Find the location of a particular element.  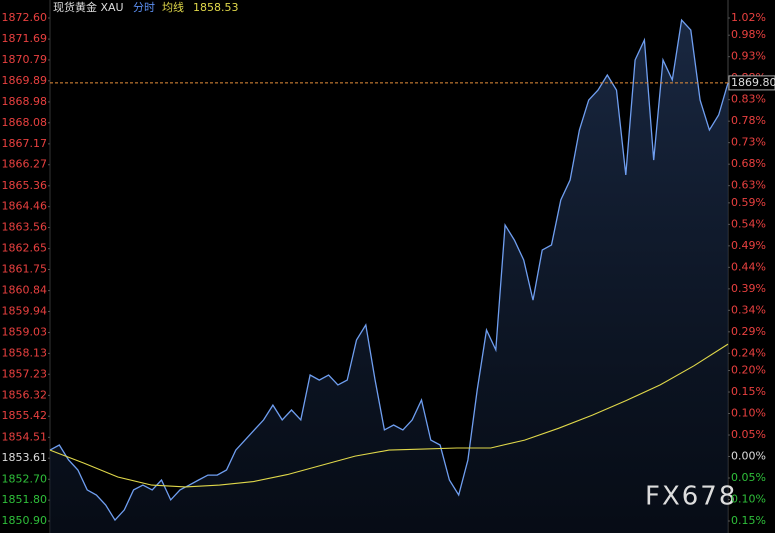

last-price-label: 1869.80 is located at coordinates (753, 82).